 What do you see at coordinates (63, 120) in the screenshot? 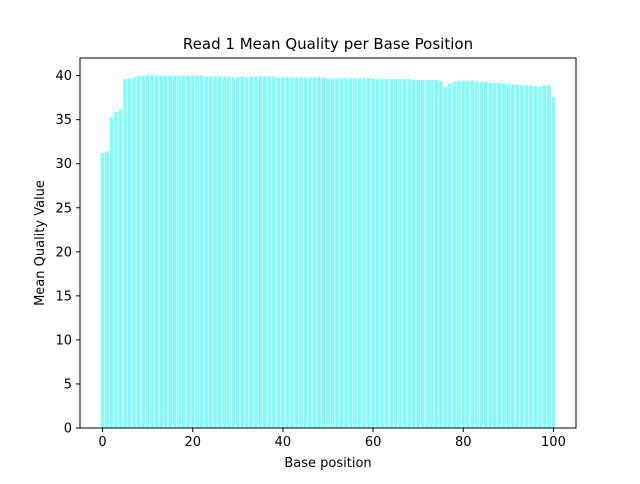
I see `y-tick-label: 35` at bounding box center [63, 120].